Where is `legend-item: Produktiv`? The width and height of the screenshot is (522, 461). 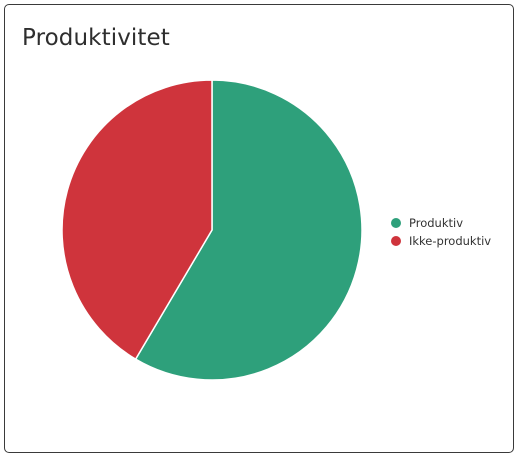
legend-item: Produktiv is located at coordinates (441, 223).